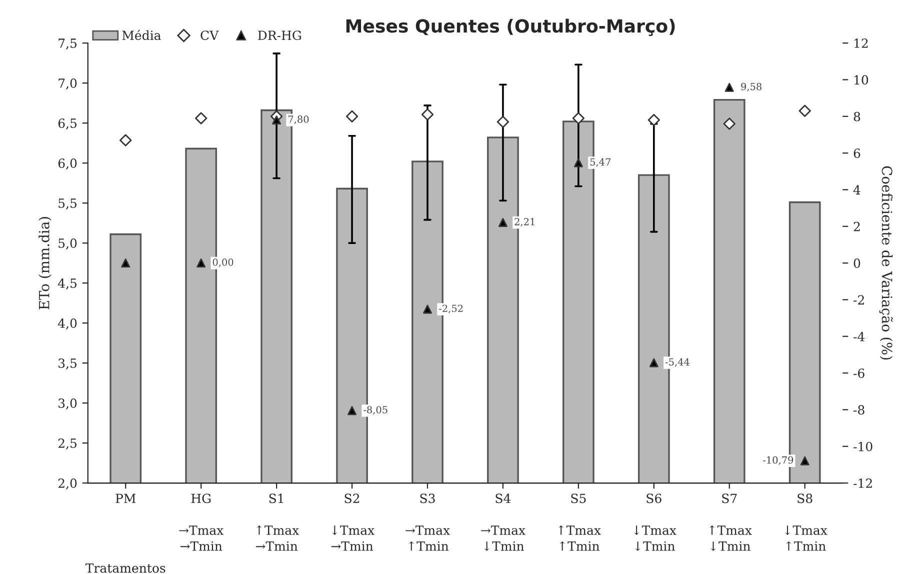 The width and height of the screenshot is (906, 574). I want to click on data-label: 9,58, so click(751, 87).